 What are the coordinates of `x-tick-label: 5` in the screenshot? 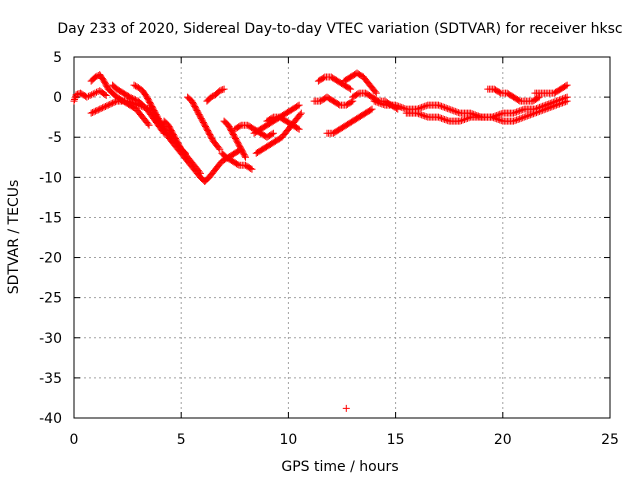 It's located at (181, 440).